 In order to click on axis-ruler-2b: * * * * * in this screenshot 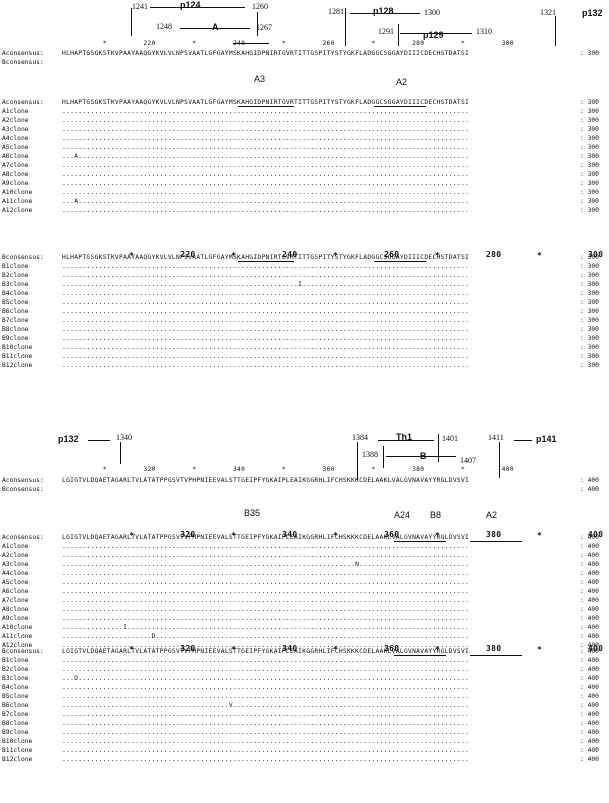, I will do `click(310, 535)`.